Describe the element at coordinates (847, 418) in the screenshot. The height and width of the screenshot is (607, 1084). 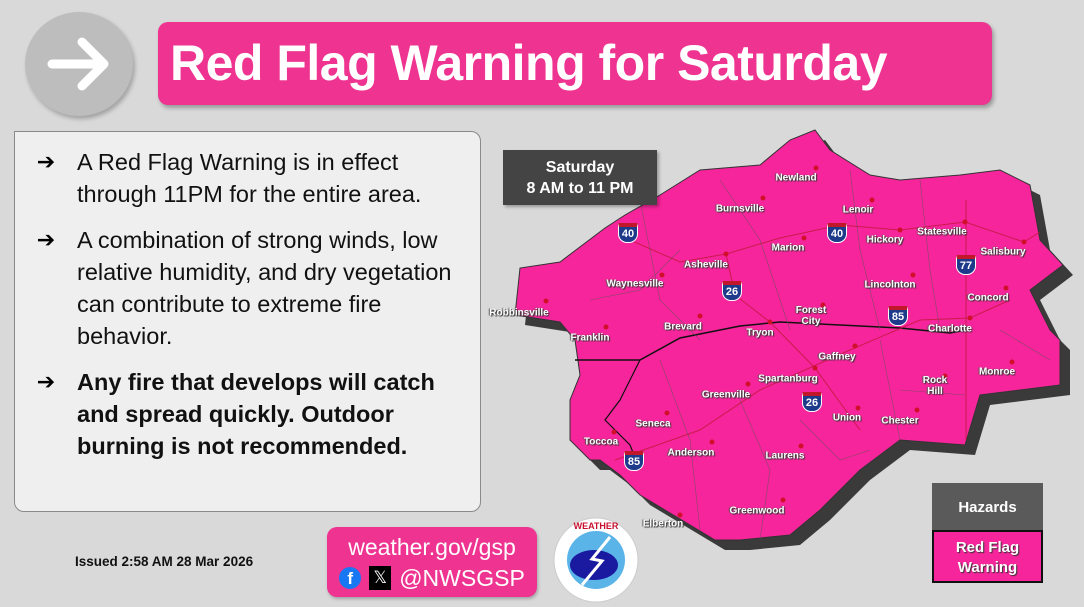
I see `city-label: Union` at that location.